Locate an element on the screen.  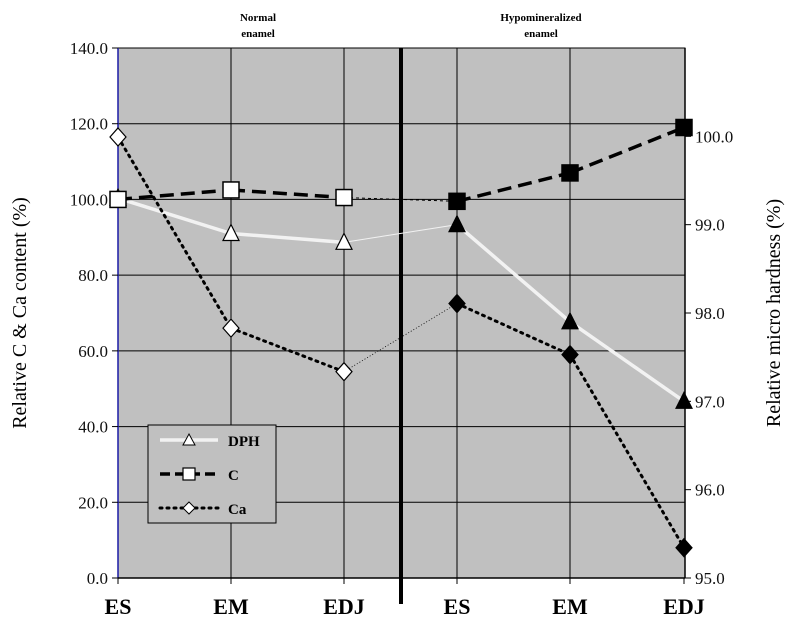
section-normal-label-line1: Normal is located at coordinates (258, 18).